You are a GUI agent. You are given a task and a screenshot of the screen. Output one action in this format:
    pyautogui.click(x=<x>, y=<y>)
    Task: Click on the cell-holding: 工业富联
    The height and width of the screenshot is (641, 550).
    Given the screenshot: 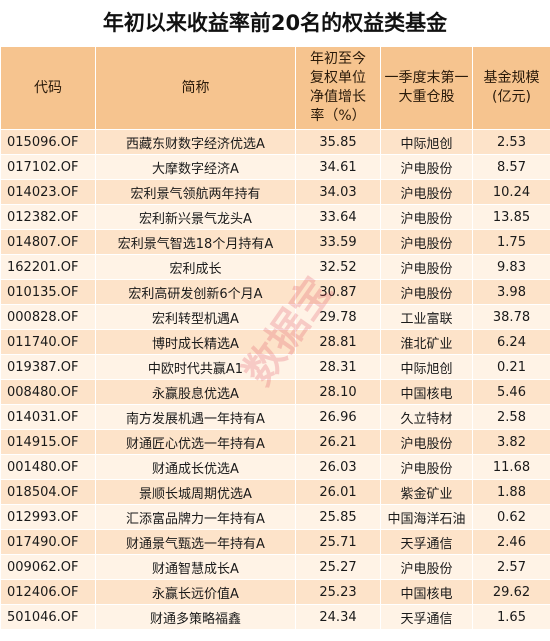 What is the action you would take?
    pyautogui.click(x=426, y=317)
    